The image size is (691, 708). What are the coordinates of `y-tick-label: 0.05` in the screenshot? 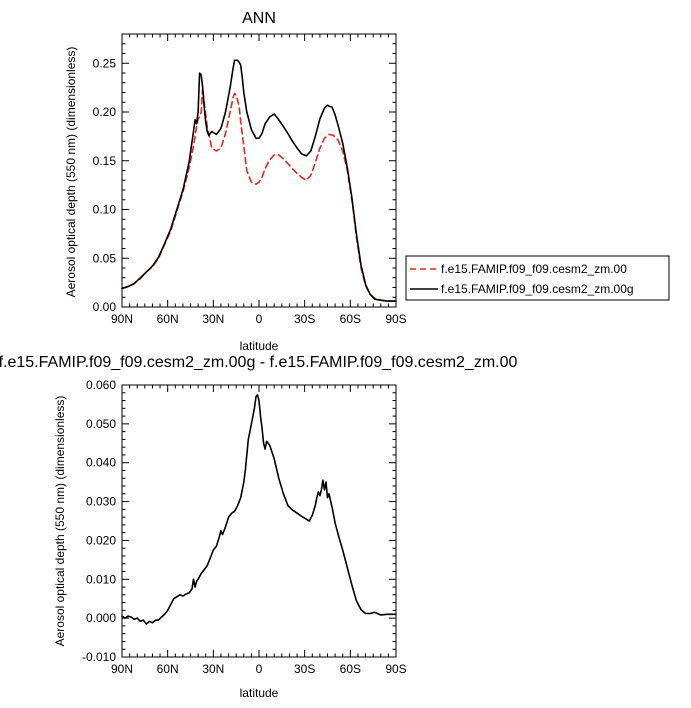 It's located at (105, 258).